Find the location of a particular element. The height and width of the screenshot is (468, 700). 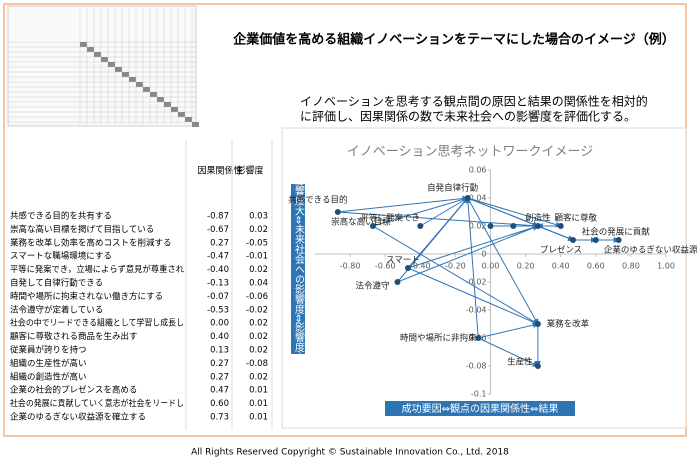

row-label: スマートな職場環境にする is located at coordinates (61, 256).